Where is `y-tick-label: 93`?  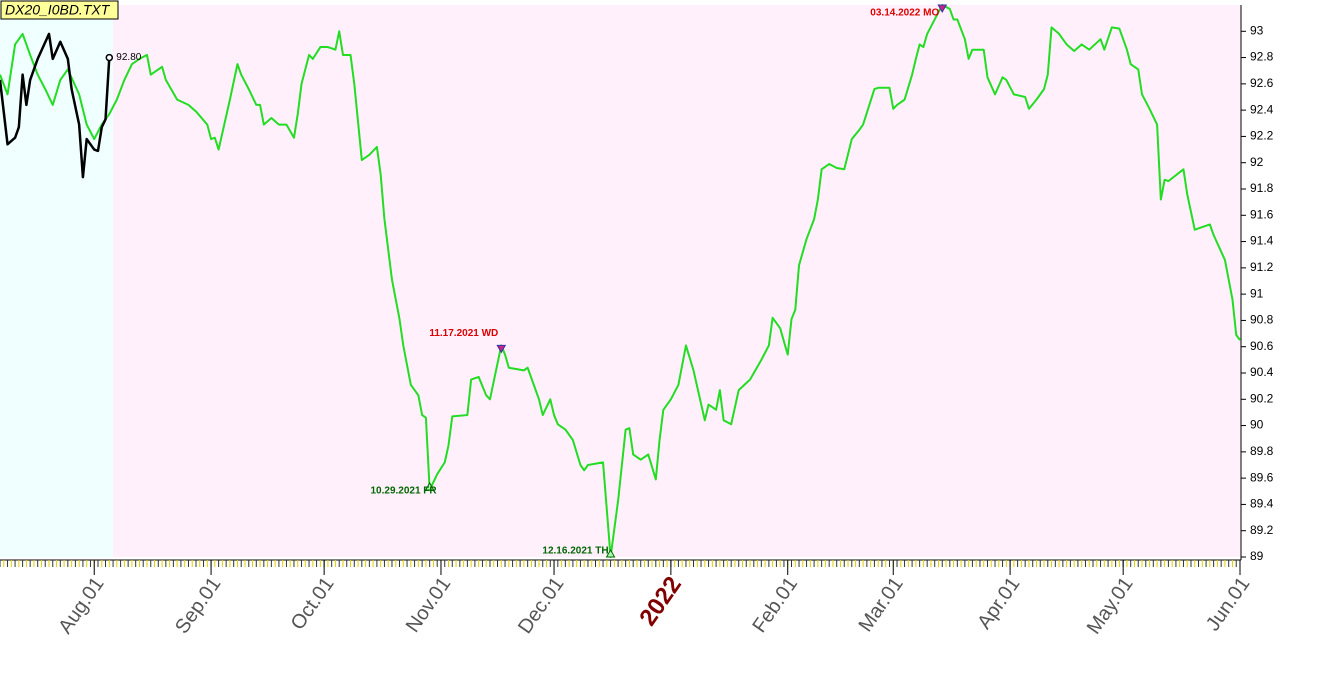 y-tick-label: 93 is located at coordinates (1257, 30).